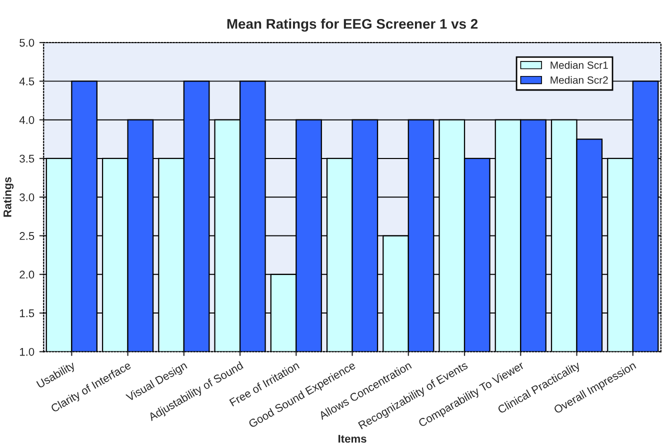 The width and height of the screenshot is (671, 448). Describe the element at coordinates (27, 197) in the screenshot. I see `y-tick-label: 3.0` at that location.